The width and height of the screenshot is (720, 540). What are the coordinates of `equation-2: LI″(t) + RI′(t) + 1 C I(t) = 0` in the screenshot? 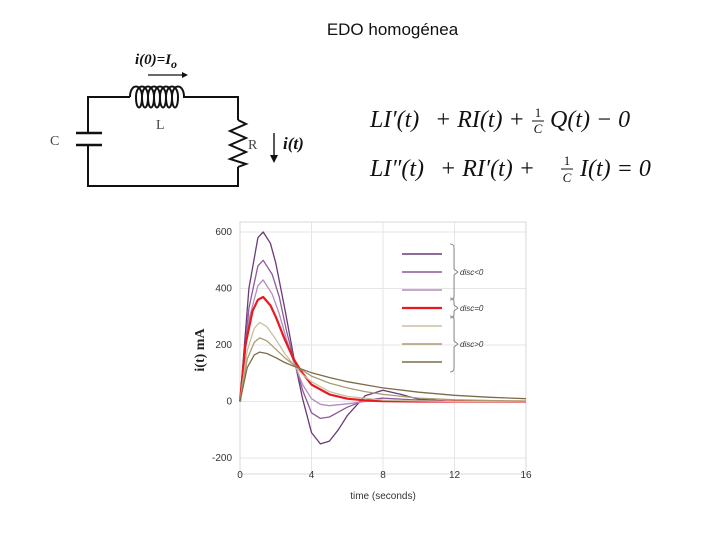 It's located at (510, 169).